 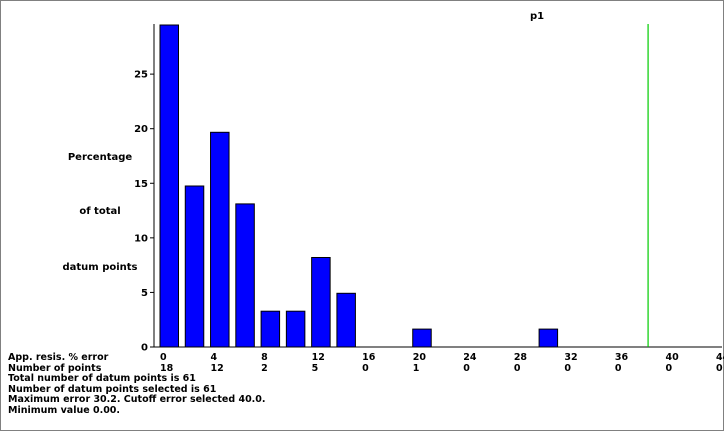 I want to click on error-bin-value: 32, so click(x=571, y=357).